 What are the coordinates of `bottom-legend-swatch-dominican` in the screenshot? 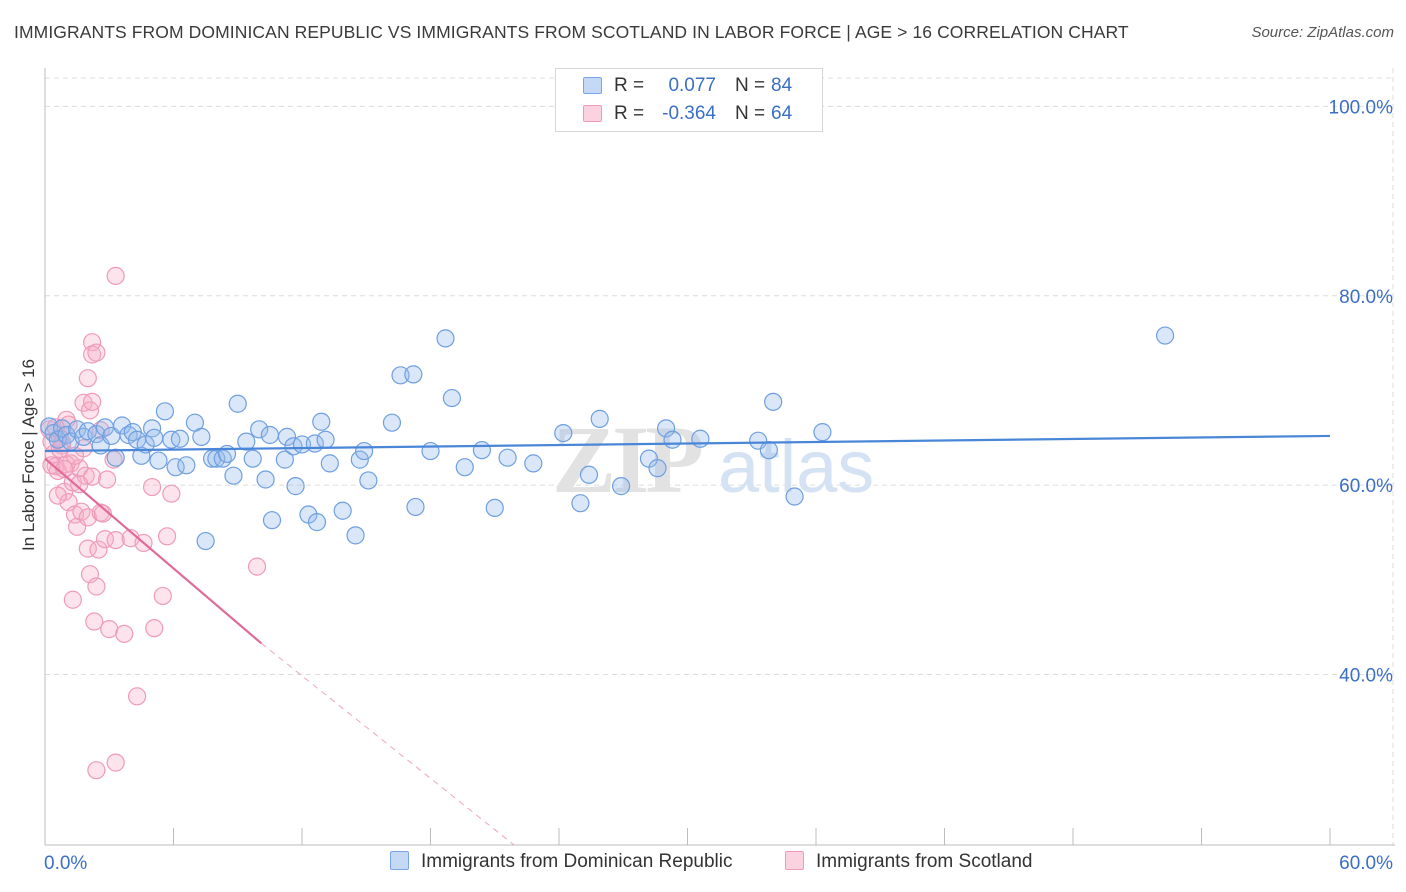 It's located at (399, 860).